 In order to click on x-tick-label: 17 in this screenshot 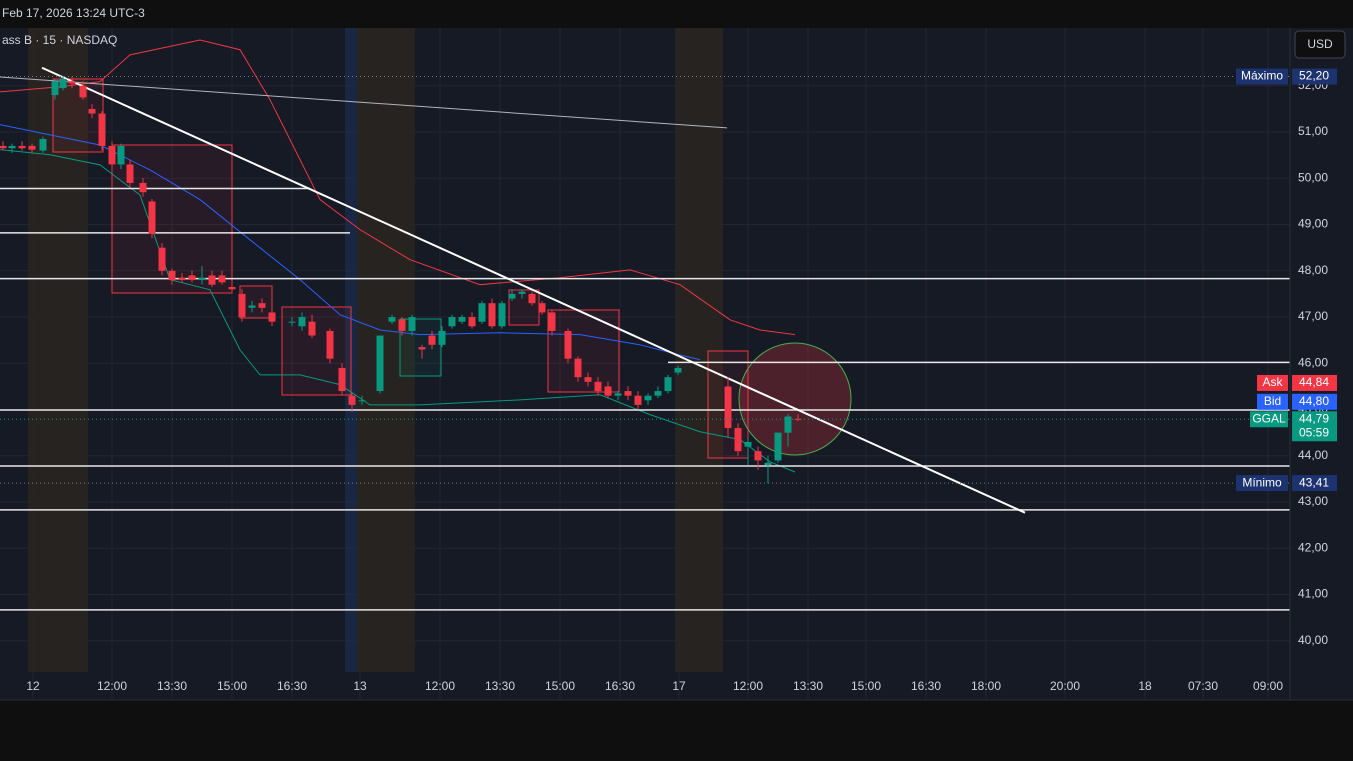, I will do `click(679, 686)`.